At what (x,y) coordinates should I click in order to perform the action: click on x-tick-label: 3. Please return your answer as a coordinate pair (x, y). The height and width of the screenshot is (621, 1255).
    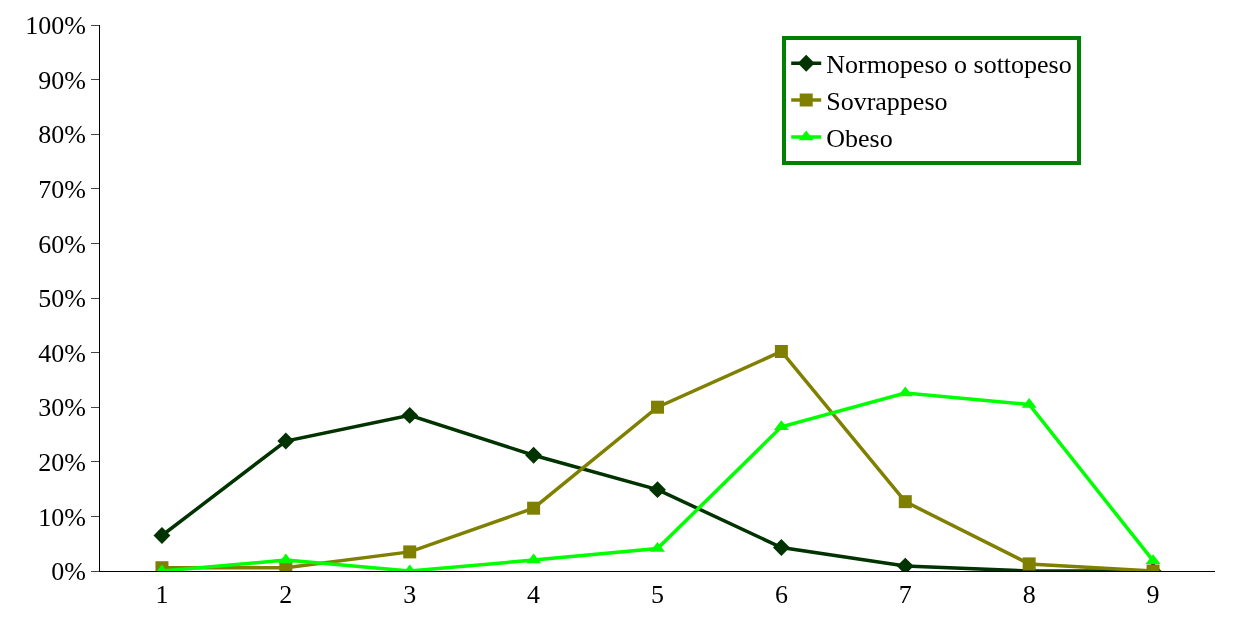
    Looking at the image, I should click on (410, 595).